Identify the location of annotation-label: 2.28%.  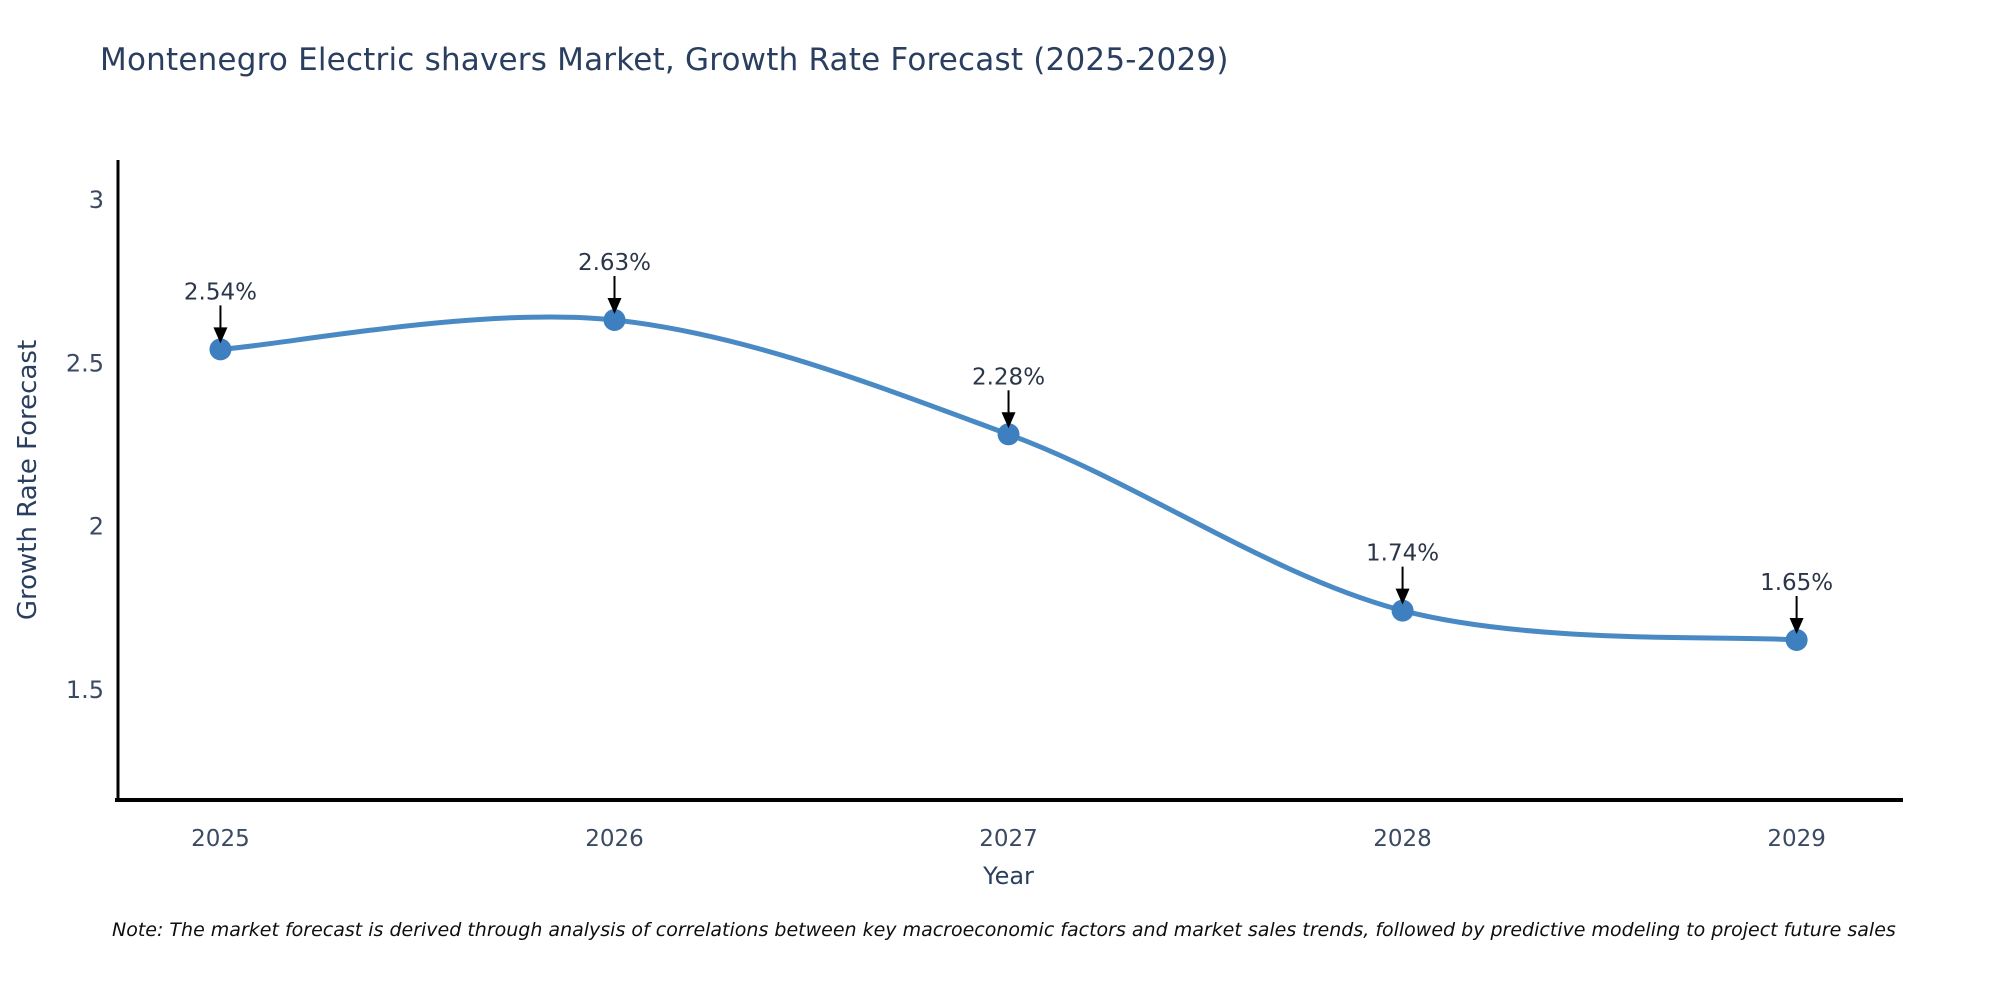
(1008, 377).